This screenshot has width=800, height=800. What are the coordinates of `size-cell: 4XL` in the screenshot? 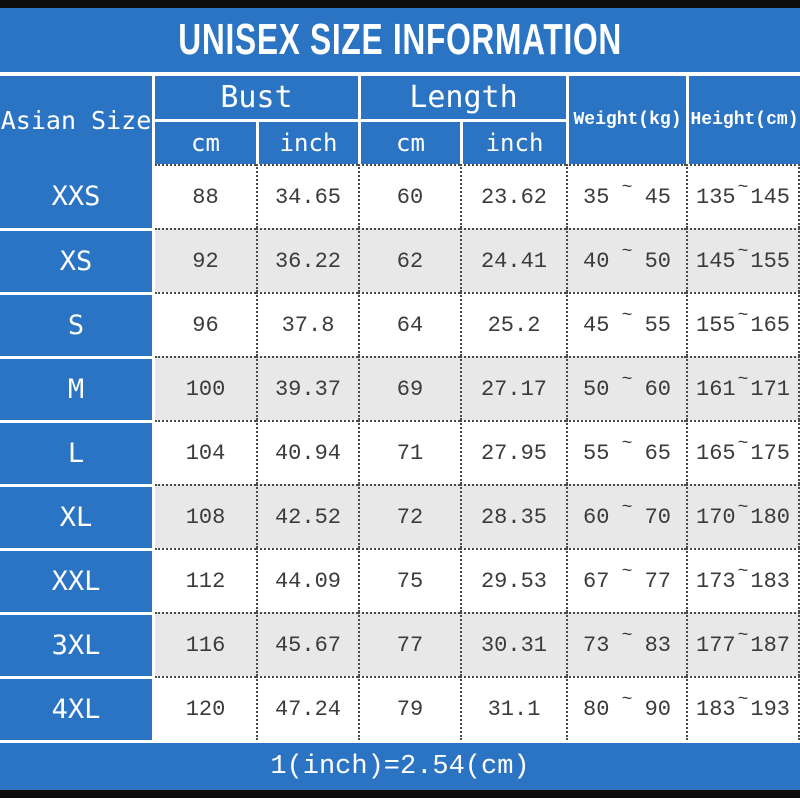 It's located at (77, 708).